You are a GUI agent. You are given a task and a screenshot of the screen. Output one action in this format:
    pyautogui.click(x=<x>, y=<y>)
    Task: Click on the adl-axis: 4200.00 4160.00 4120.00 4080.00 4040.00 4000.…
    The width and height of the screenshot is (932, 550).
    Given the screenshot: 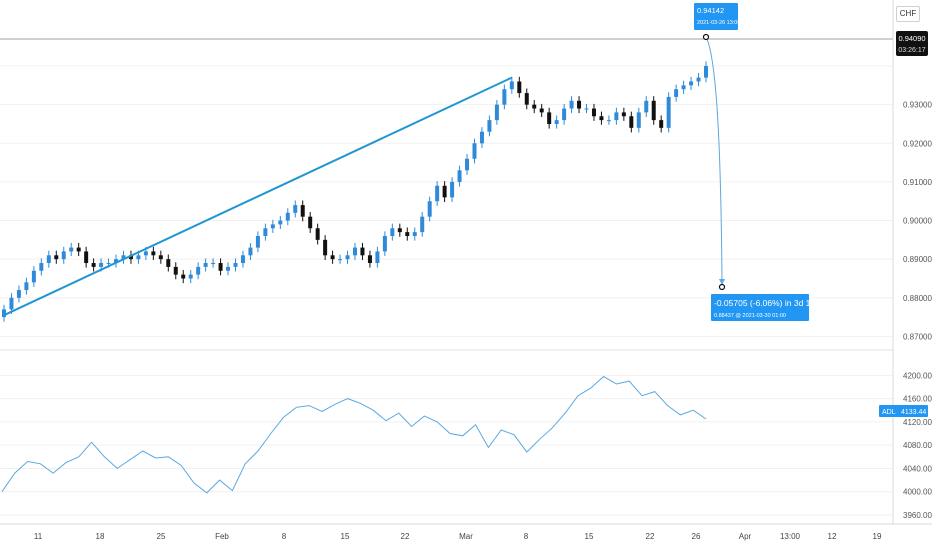 What is the action you would take?
    pyautogui.click(x=917, y=445)
    